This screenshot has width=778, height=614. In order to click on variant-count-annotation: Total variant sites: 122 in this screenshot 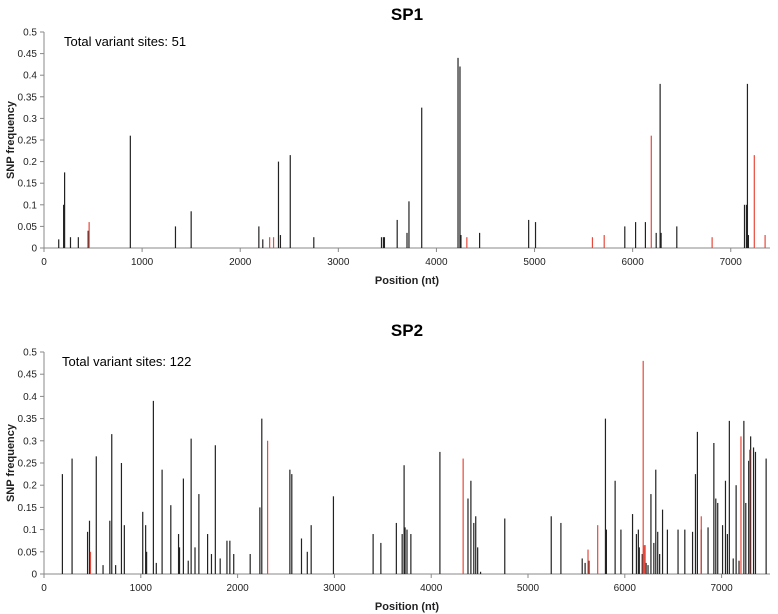, I will do `click(126, 361)`.